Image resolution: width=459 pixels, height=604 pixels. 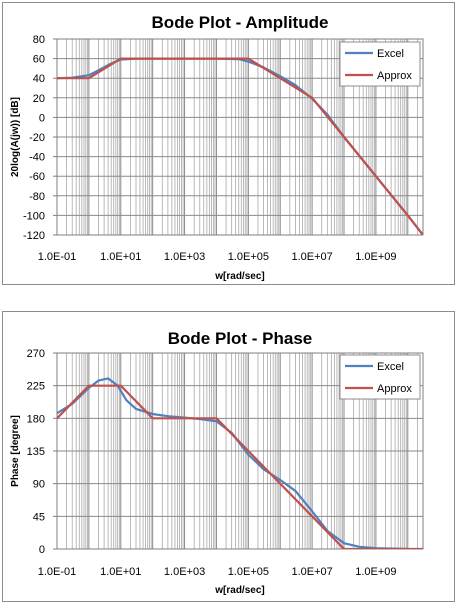 I want to click on y-tick-label: -80, so click(x=37, y=197).